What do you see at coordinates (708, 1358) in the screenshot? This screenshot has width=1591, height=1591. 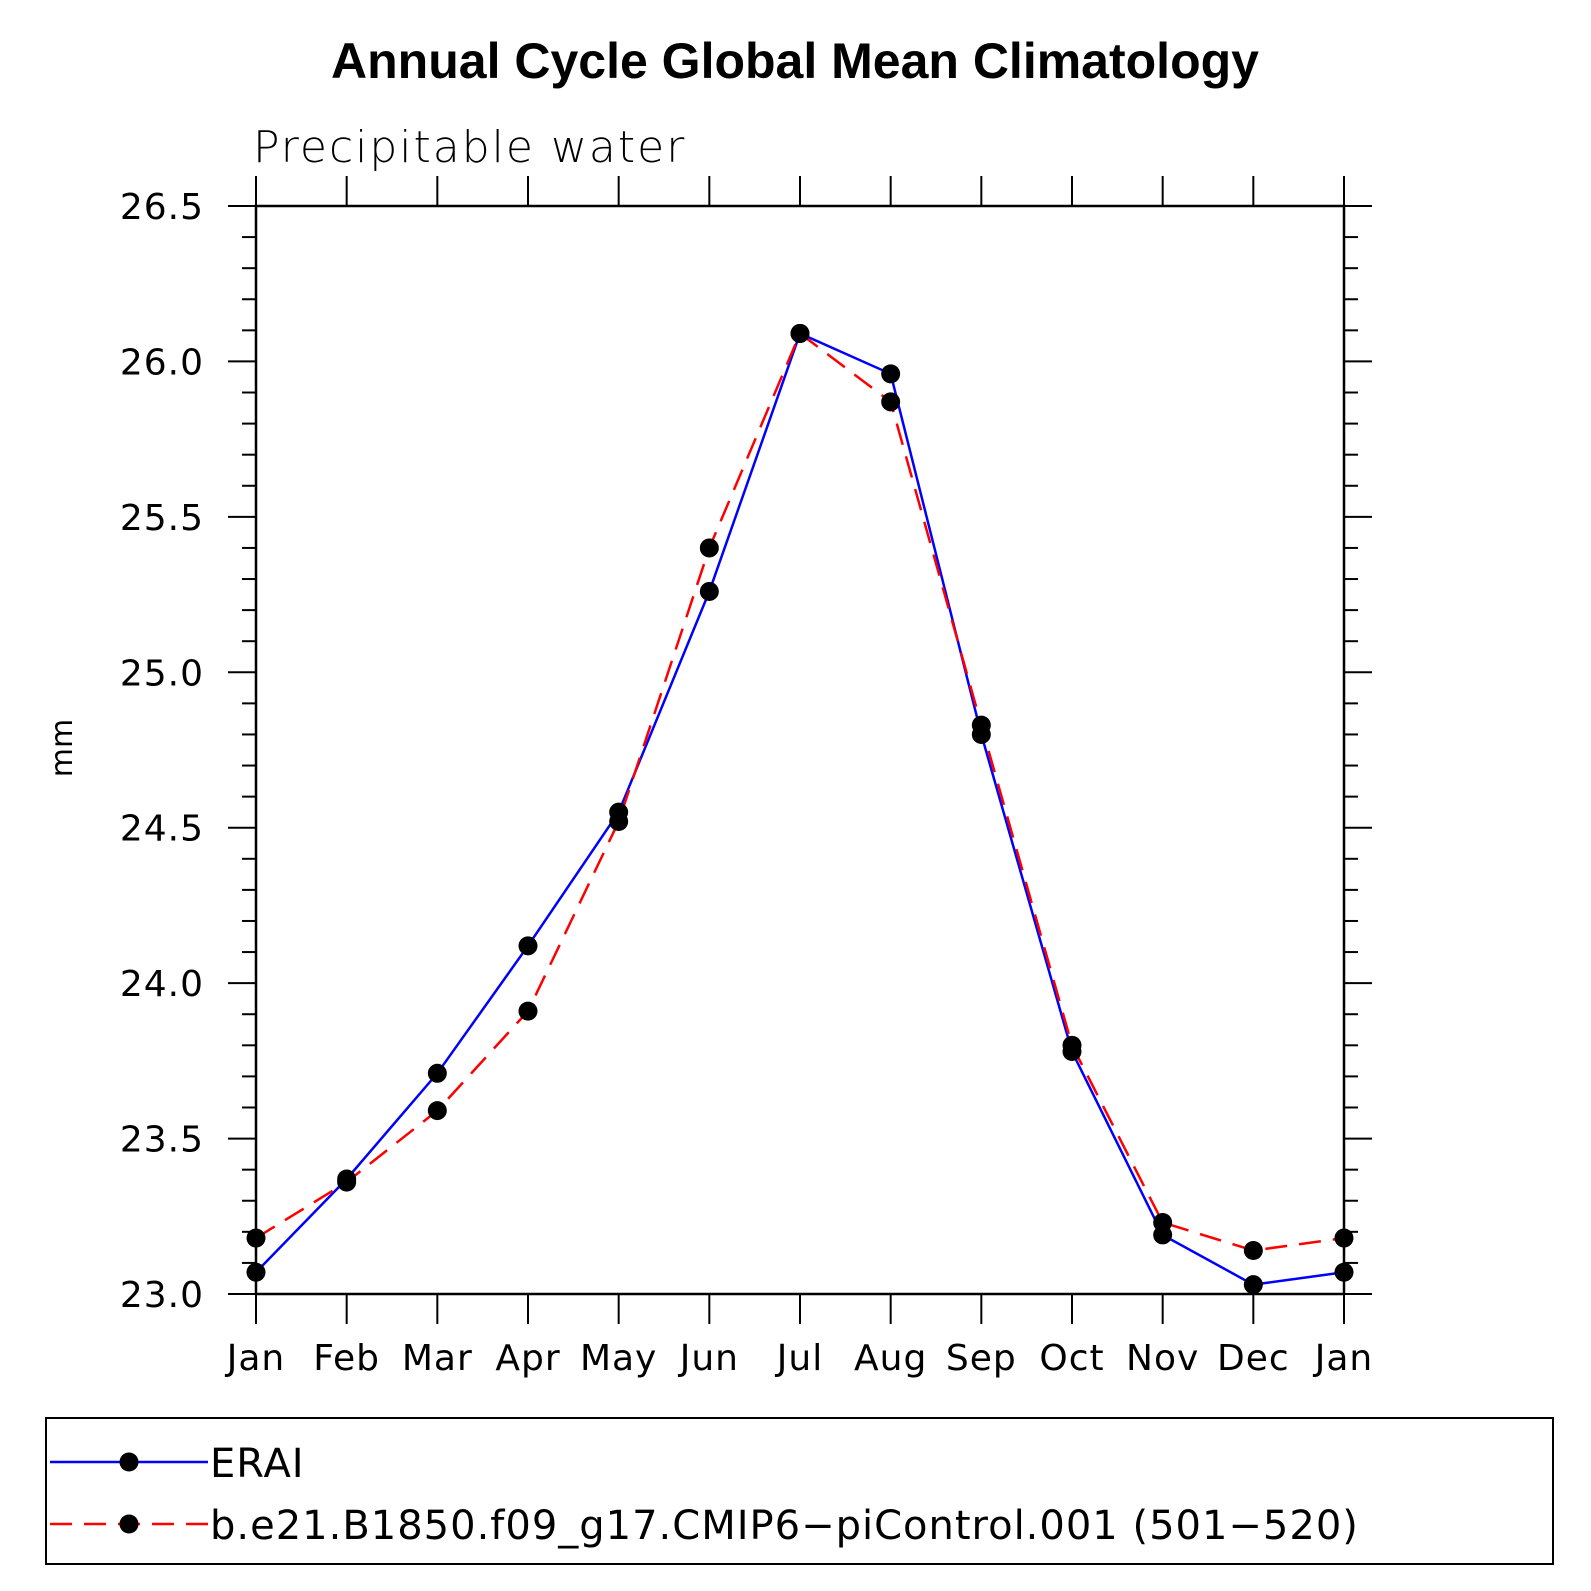 I see `x-tick-label: Jun` at bounding box center [708, 1358].